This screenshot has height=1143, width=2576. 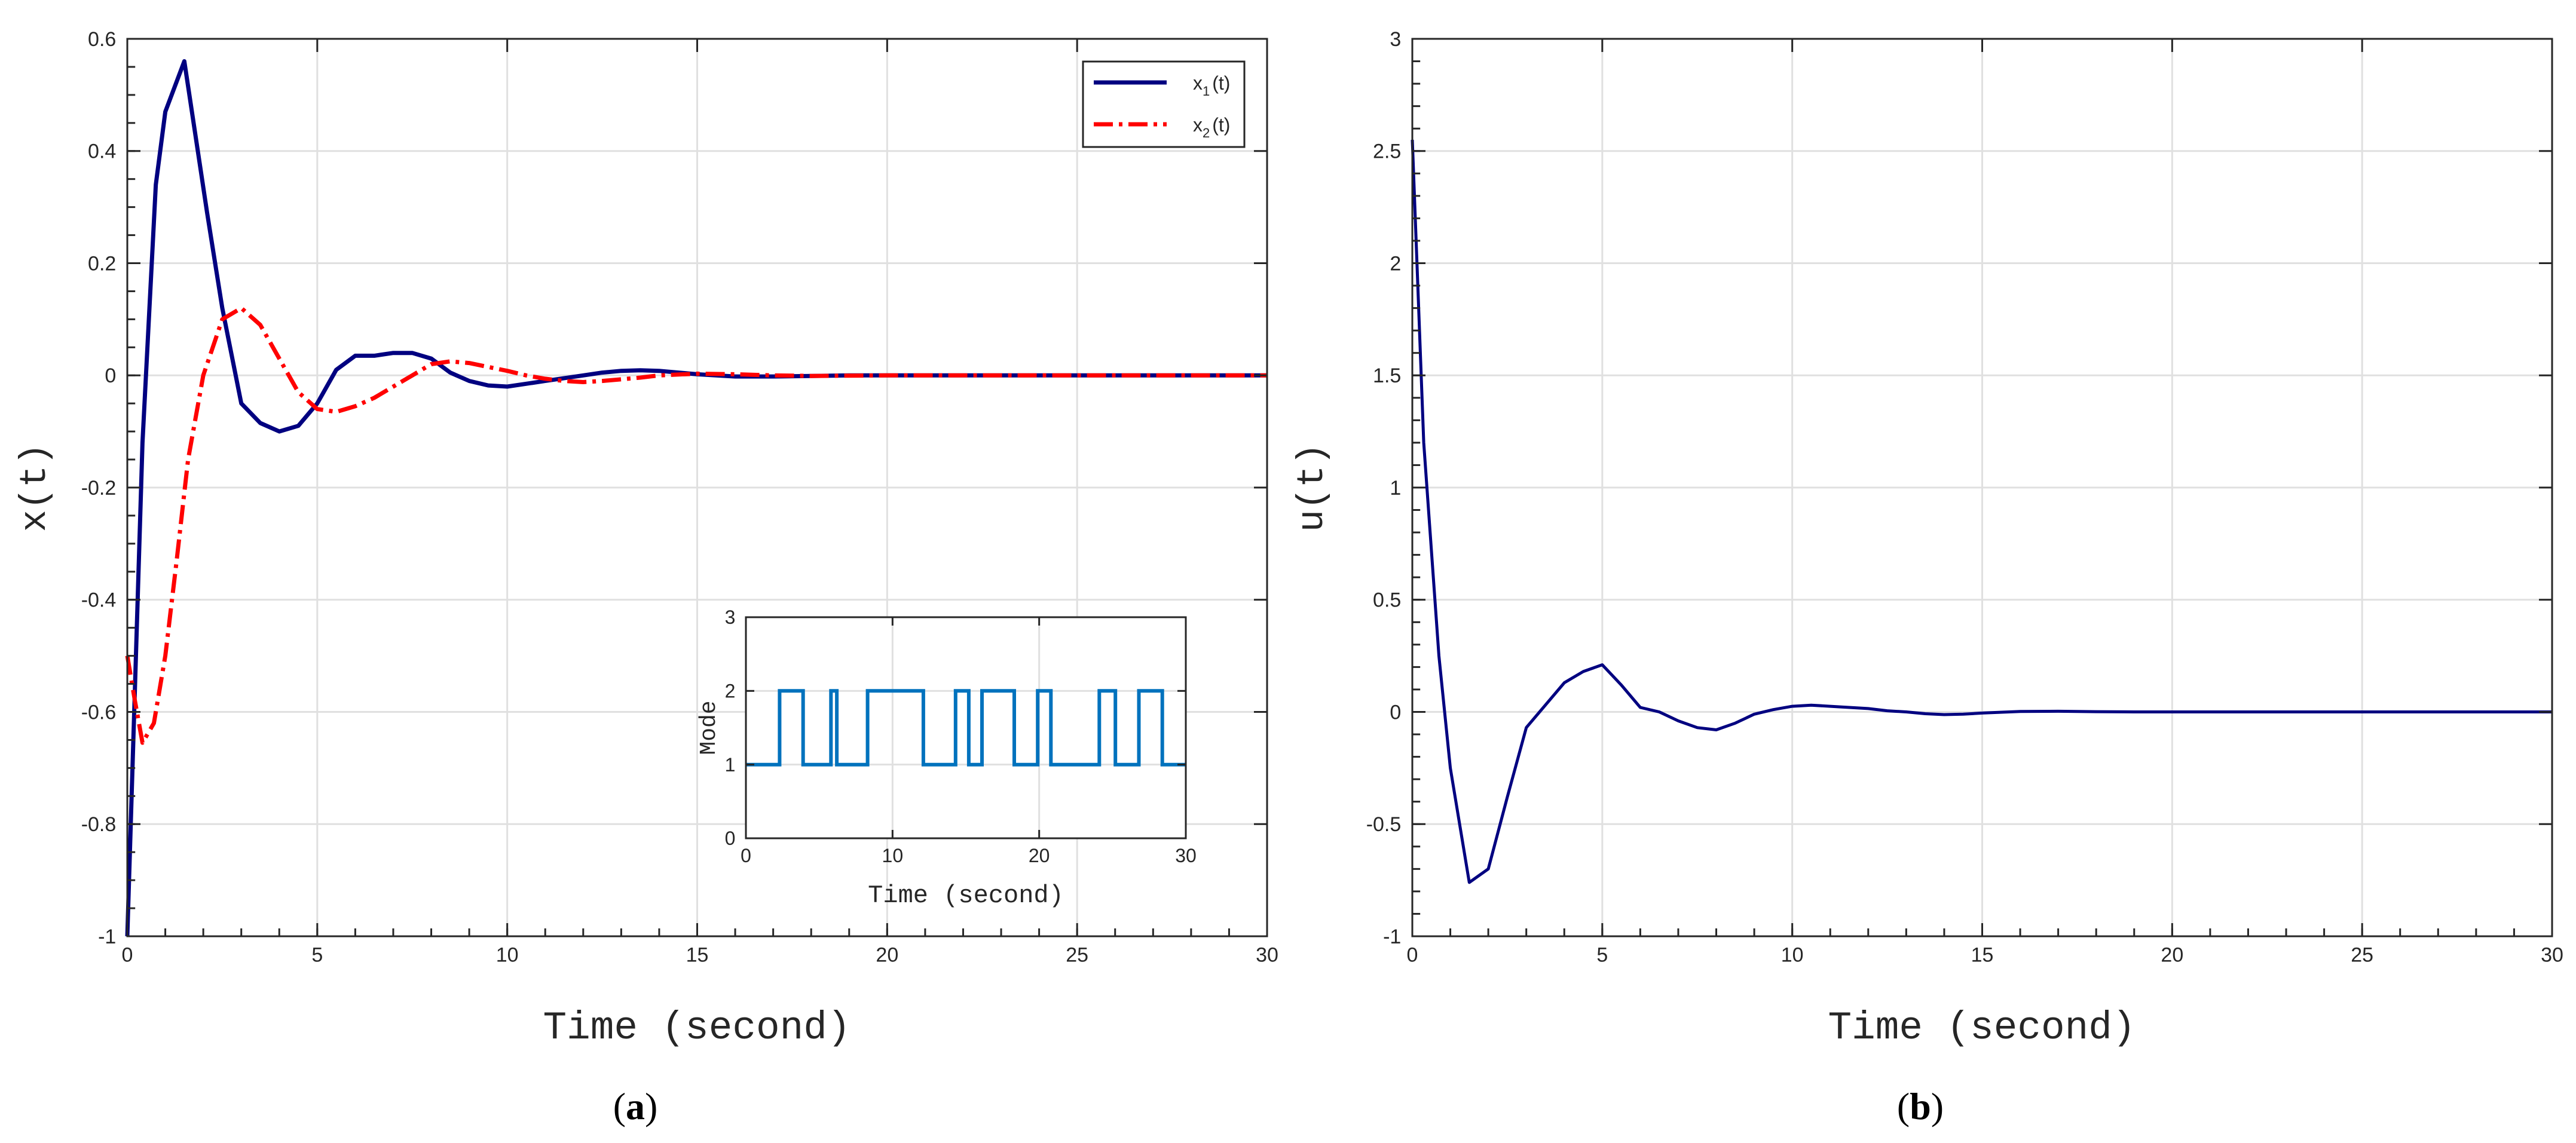 I want to click on inset-y-tick-label: 2, so click(x=730, y=691).